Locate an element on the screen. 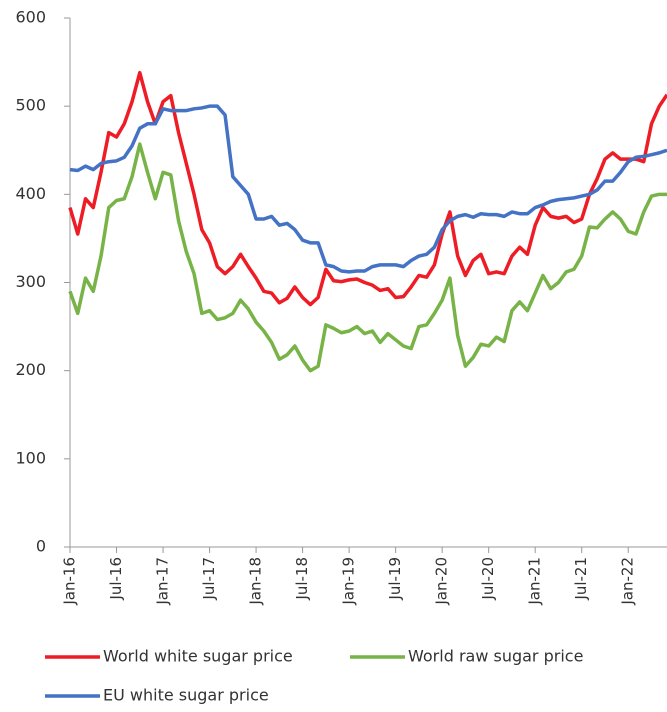 The height and width of the screenshot is (712, 667). x-tick-label: Jul-17 is located at coordinates (209, 579).